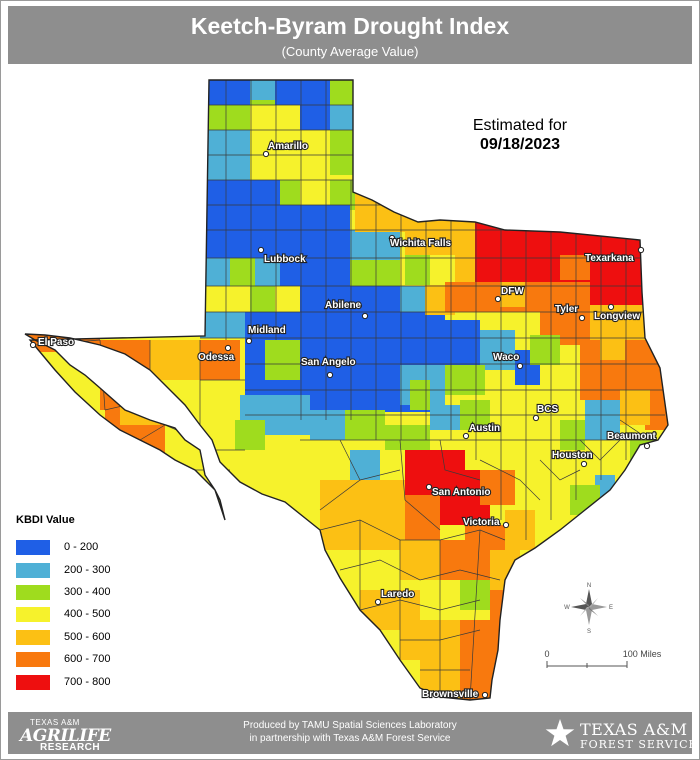 This screenshot has height=760, width=700. I want to click on city-label: Austin, so click(484, 428).